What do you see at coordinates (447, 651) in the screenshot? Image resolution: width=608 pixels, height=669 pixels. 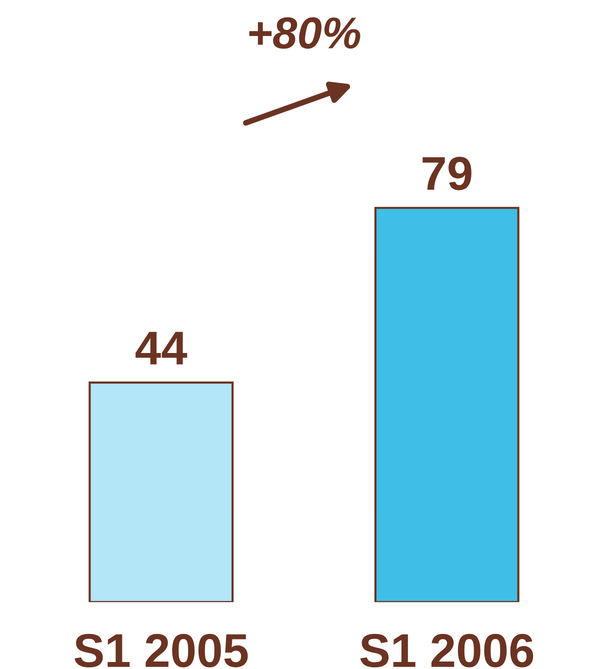 I see `x-tick-label: S1 2006` at bounding box center [447, 651].